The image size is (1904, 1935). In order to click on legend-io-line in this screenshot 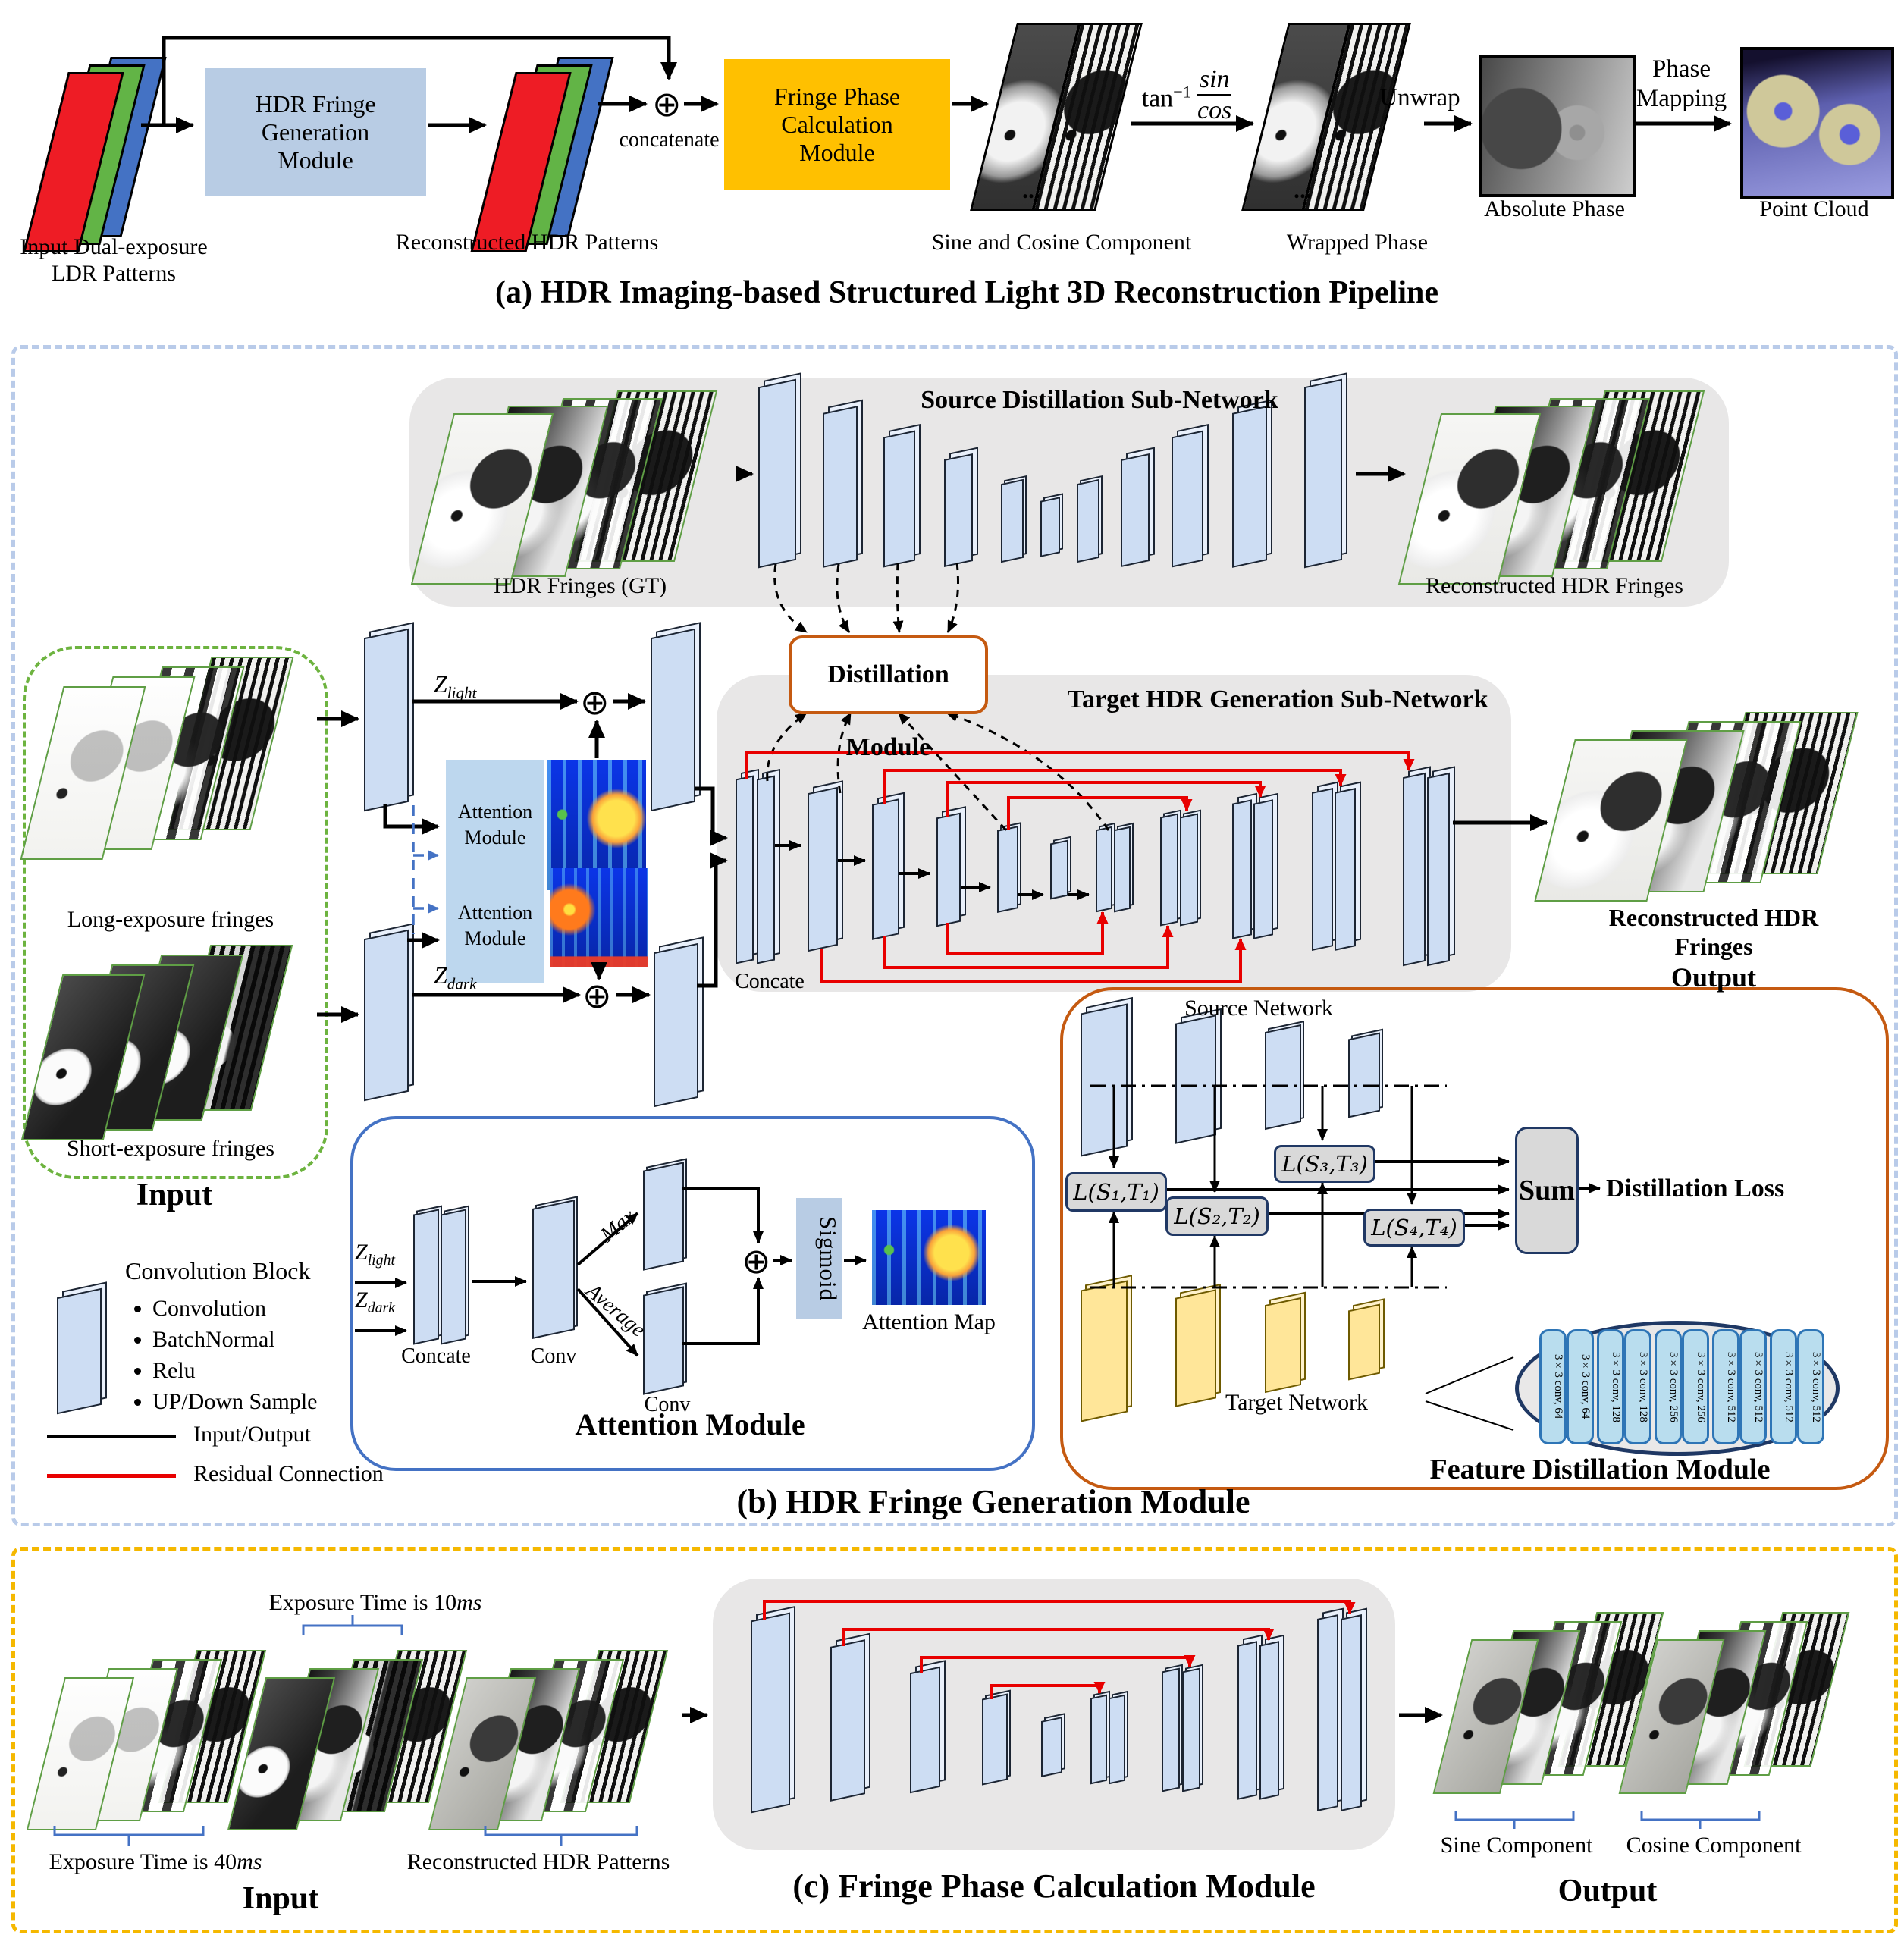, I will do `click(111, 1436)`.